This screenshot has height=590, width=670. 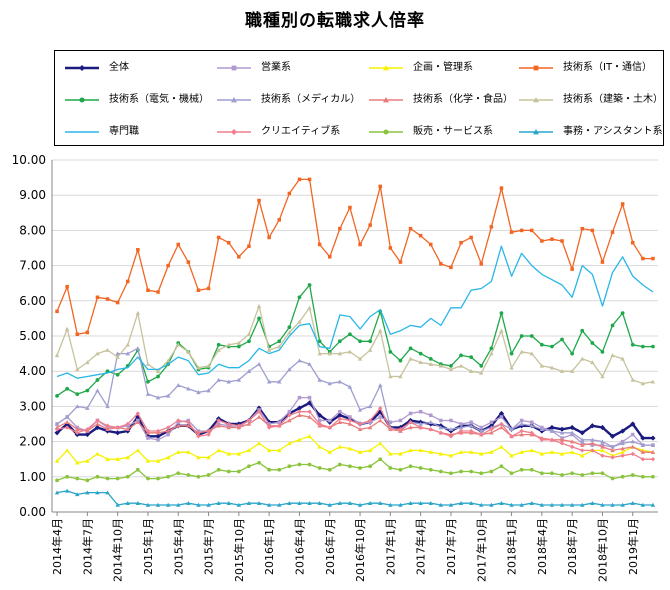 What do you see at coordinates (512, 546) in the screenshot?
I see `x-tick-label: 2018年1月` at bounding box center [512, 546].